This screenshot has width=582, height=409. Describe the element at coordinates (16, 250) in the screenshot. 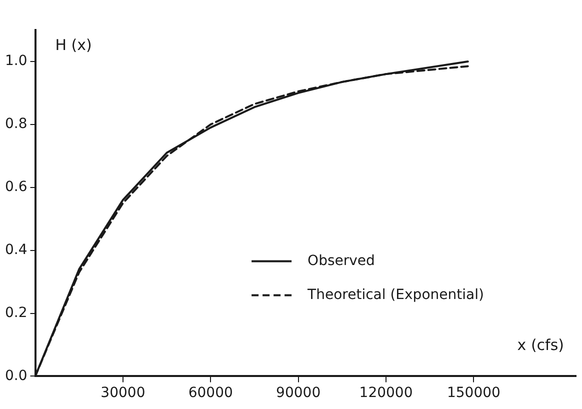

I see `y-tick-label: 0.4` at that location.